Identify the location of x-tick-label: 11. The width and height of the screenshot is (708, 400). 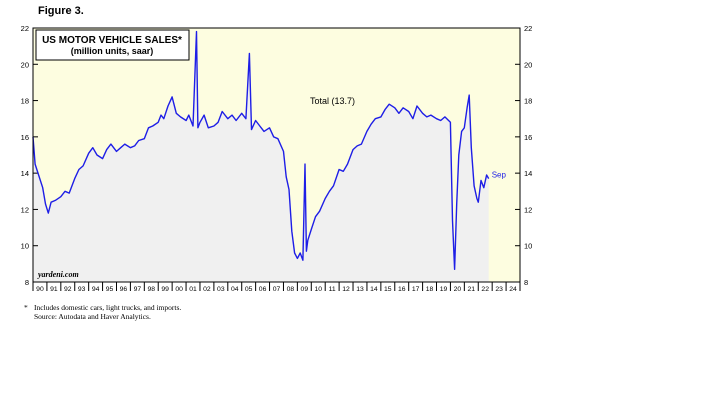
(332, 289).